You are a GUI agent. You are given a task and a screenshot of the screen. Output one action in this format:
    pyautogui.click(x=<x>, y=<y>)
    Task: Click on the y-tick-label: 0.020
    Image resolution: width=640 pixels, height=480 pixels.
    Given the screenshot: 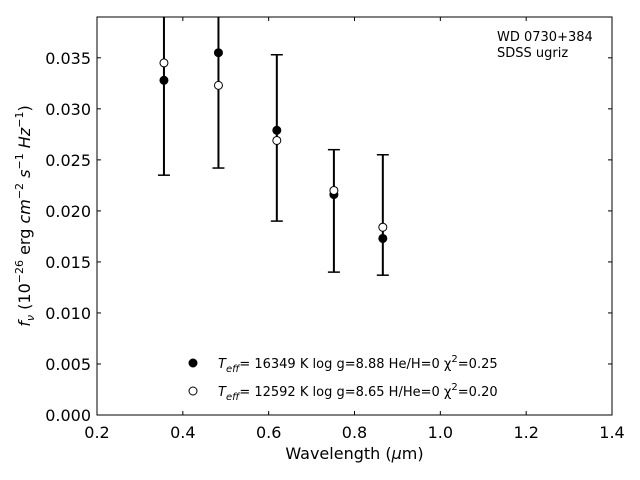 What is the action you would take?
    pyautogui.click(x=68, y=211)
    